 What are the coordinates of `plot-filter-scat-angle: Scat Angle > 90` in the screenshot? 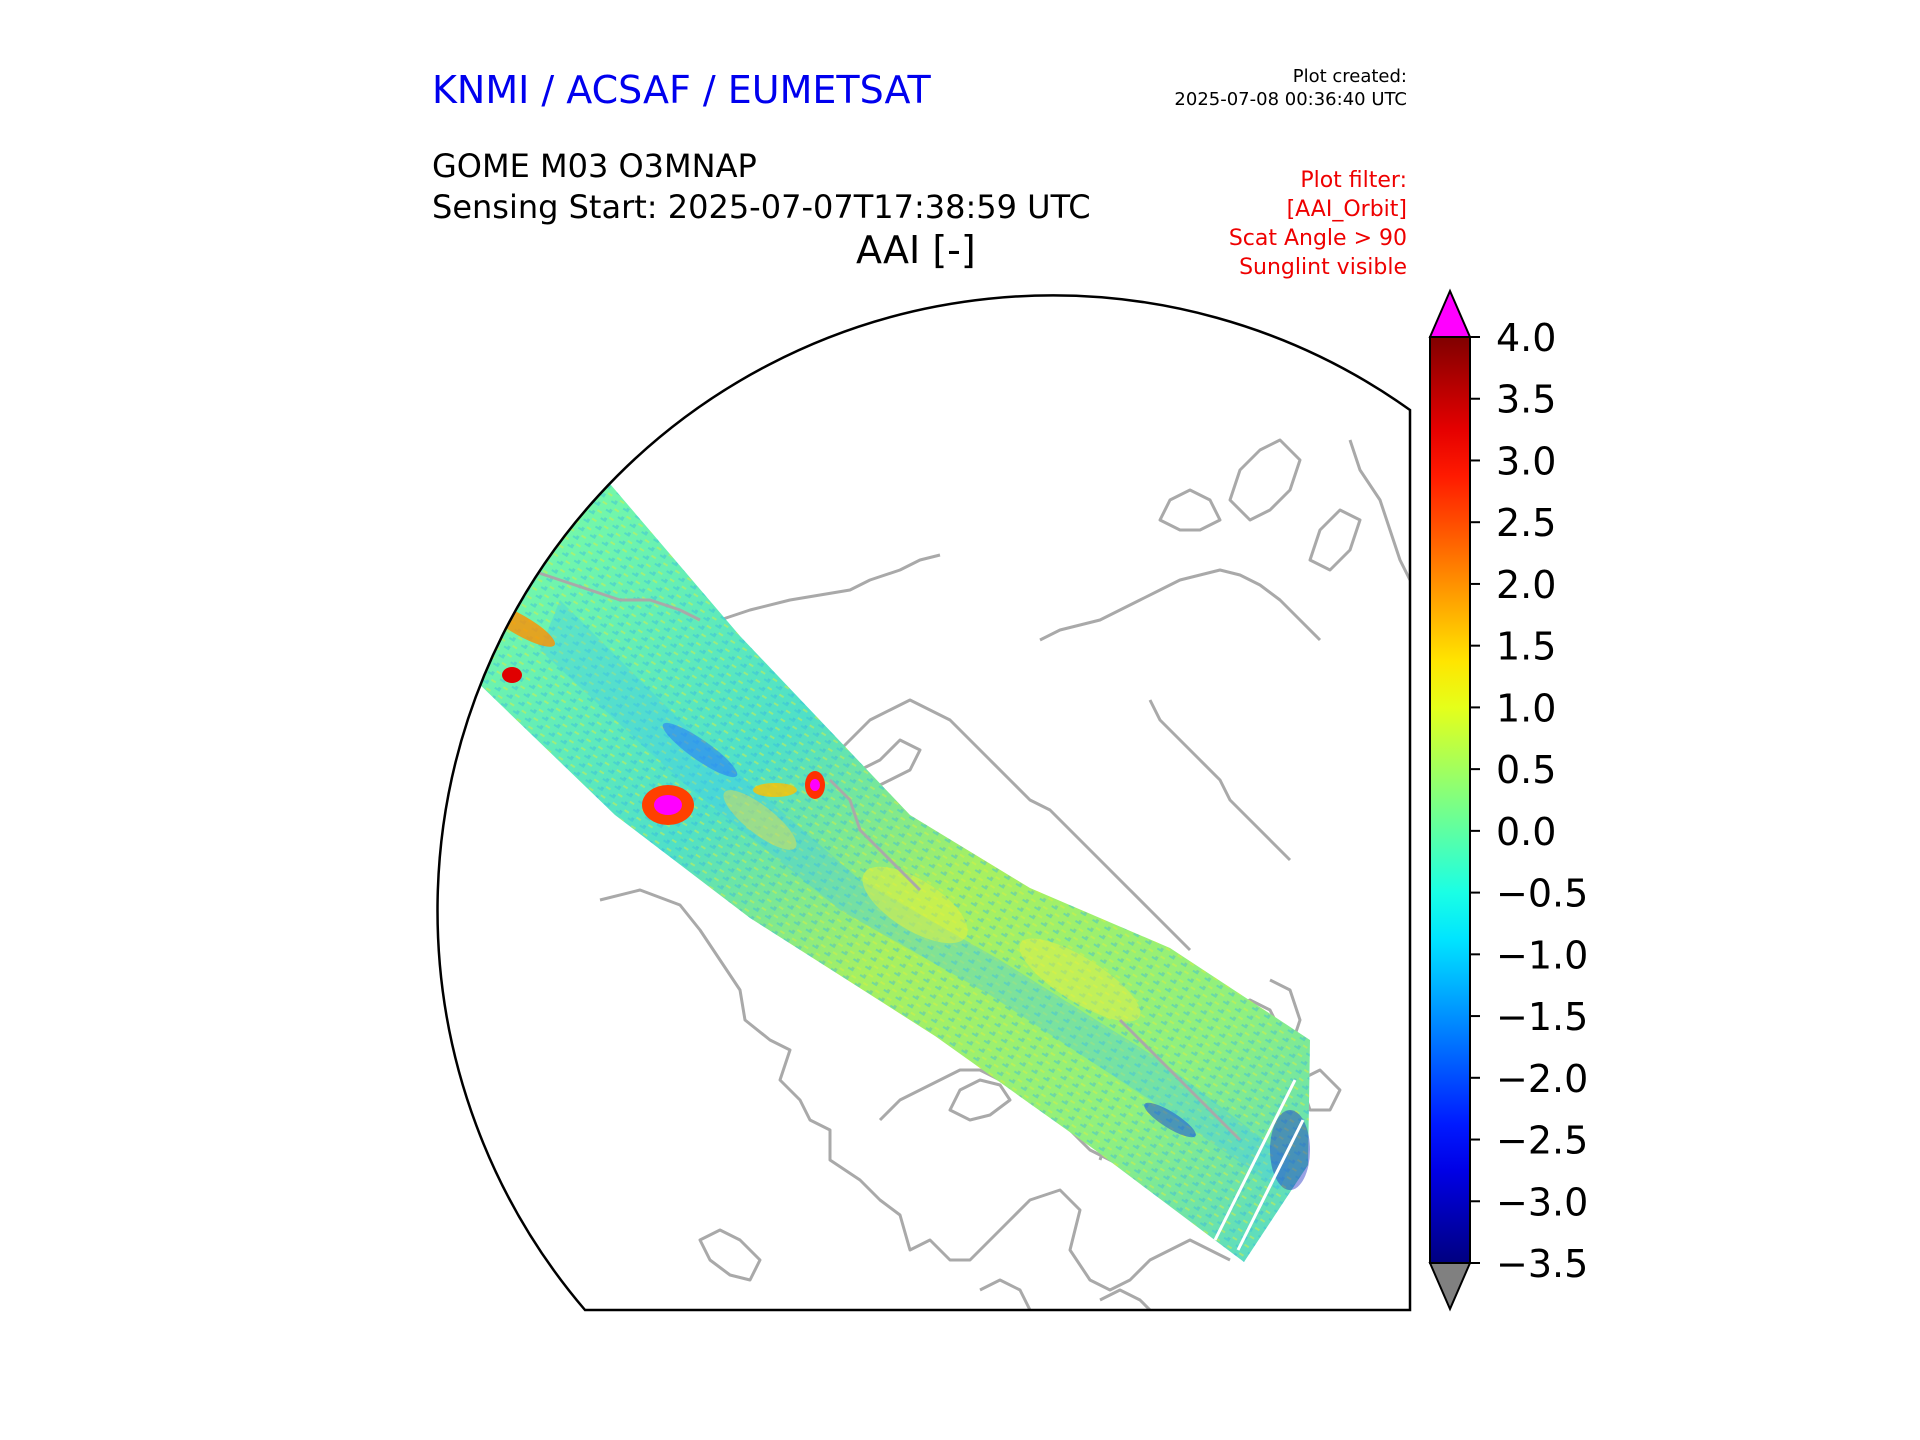 It's located at (1317, 238).